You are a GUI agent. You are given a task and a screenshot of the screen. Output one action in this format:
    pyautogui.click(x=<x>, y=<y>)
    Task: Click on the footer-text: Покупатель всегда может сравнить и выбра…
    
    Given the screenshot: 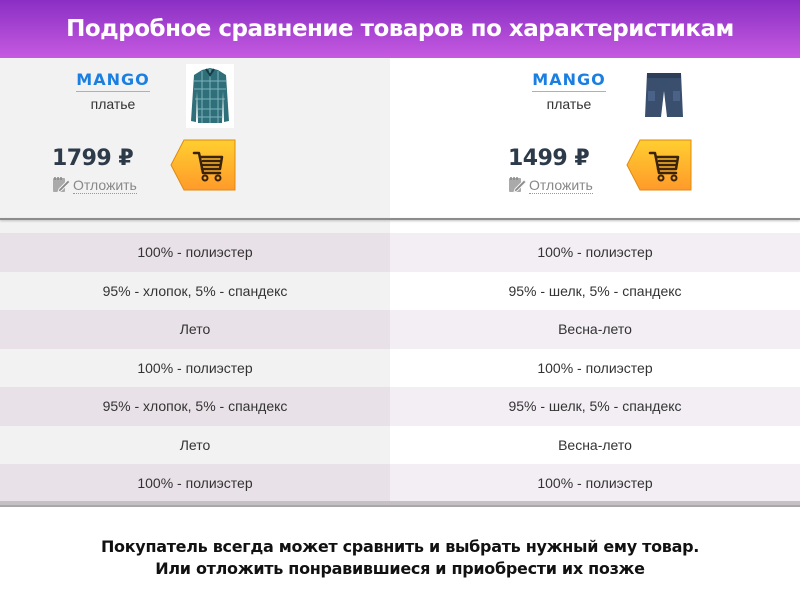 What is the action you would take?
    pyautogui.click(x=400, y=558)
    